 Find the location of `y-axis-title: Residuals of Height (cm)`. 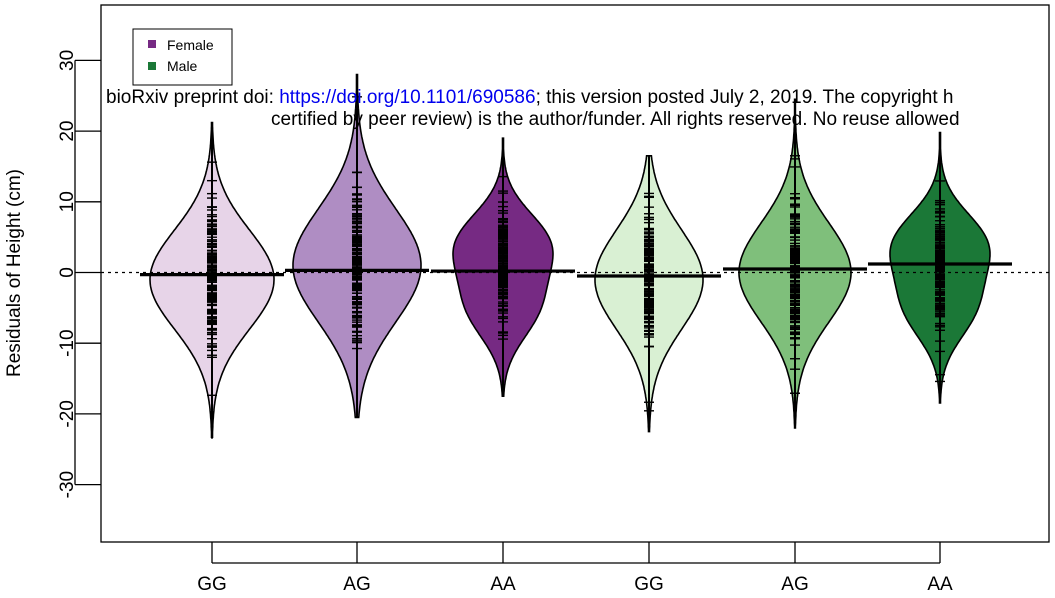

y-axis-title: Residuals of Height (cm) is located at coordinates (14, 273).